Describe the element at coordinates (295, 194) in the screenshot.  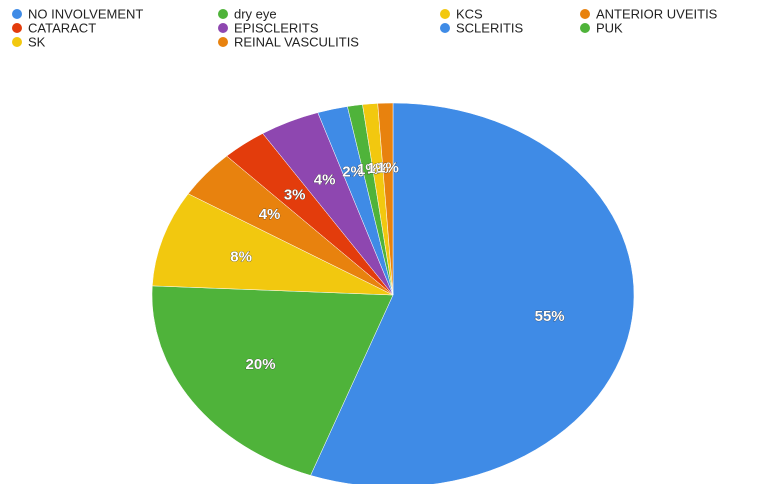
I see `slice-label: 3%` at that location.